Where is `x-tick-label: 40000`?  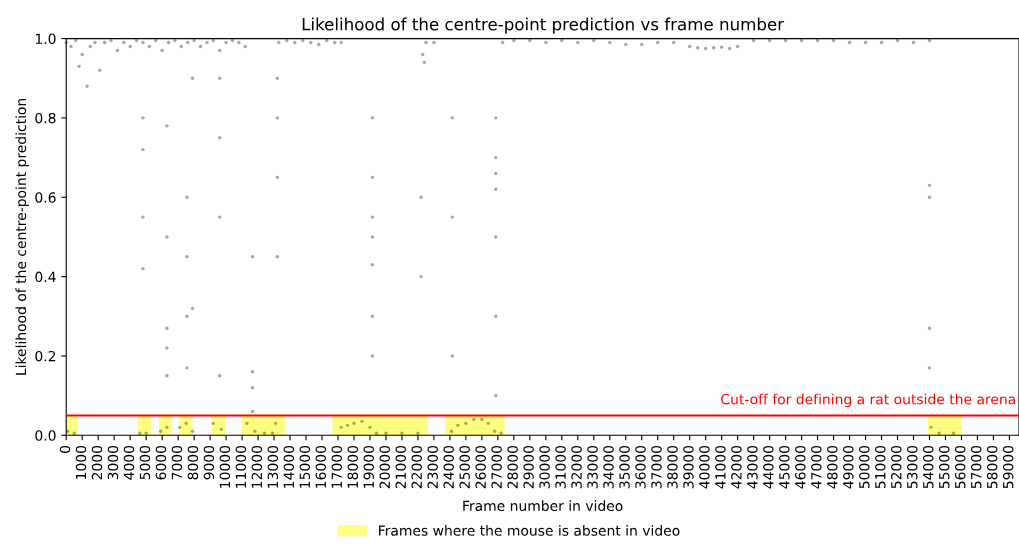
x-tick-label: 40000 is located at coordinates (704, 467).